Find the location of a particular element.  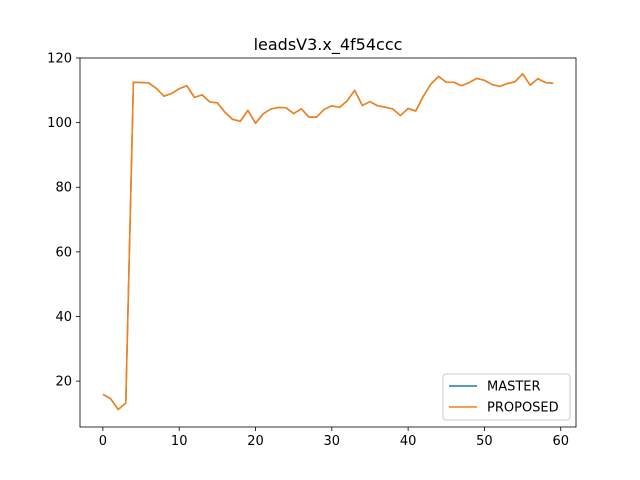

y-tick-label: 100 is located at coordinates (59, 123).